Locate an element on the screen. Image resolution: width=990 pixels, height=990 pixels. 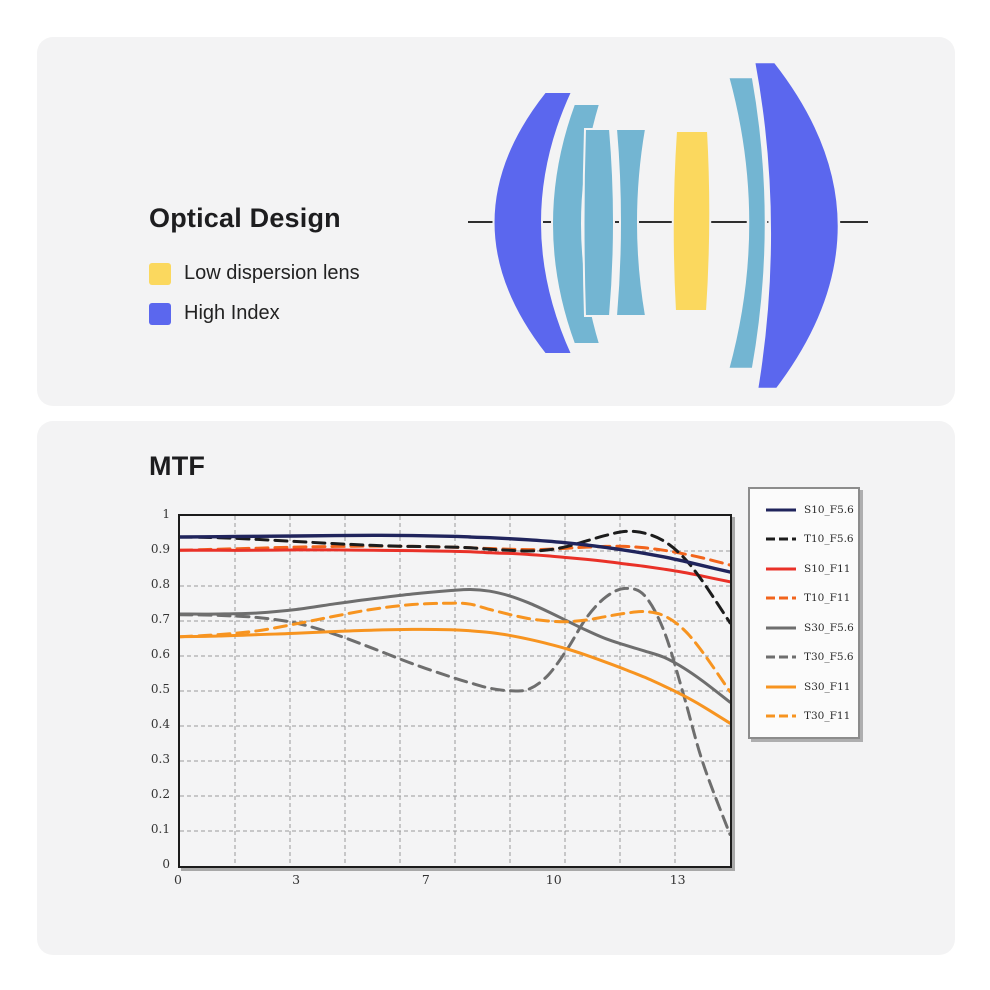
mtf-title: MTF is located at coordinates (177, 466).